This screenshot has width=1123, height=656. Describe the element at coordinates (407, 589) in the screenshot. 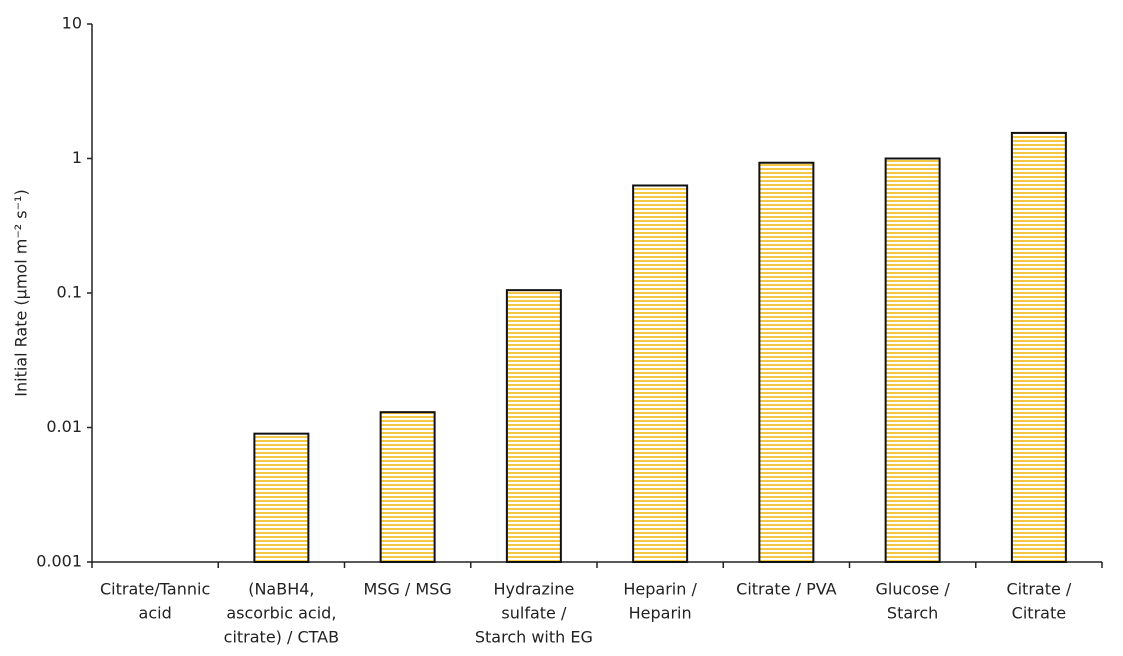

I see `x-tick-label: MSG / MSG` at that location.